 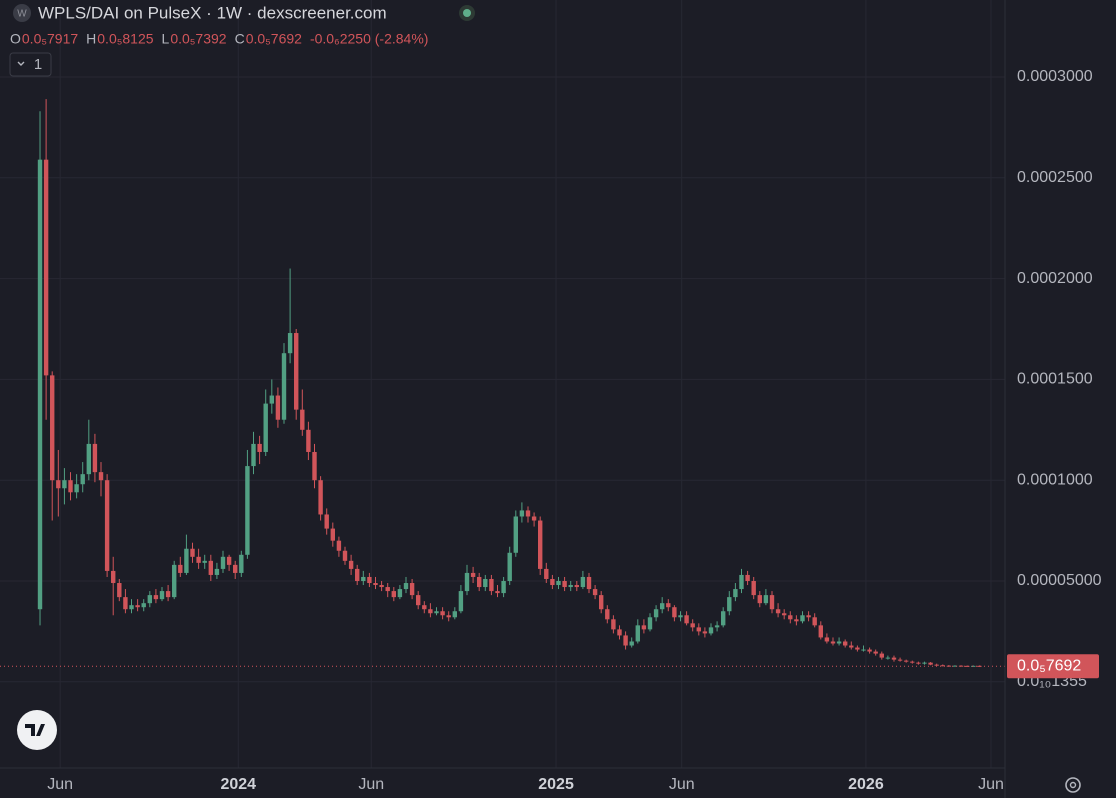 I want to click on interval-button, so click(x=30, y=64).